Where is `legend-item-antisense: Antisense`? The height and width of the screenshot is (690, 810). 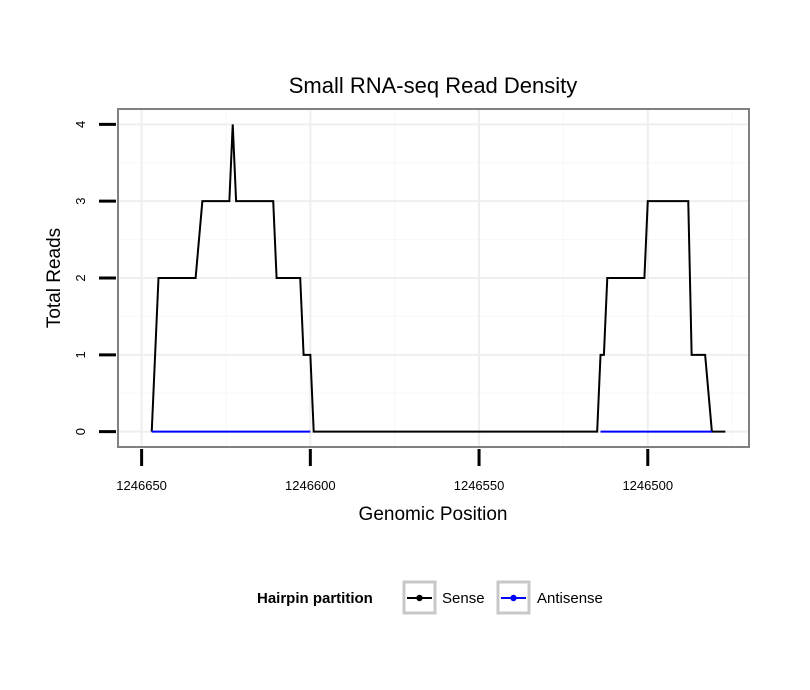
legend-item-antisense: Antisense is located at coordinates (549, 597).